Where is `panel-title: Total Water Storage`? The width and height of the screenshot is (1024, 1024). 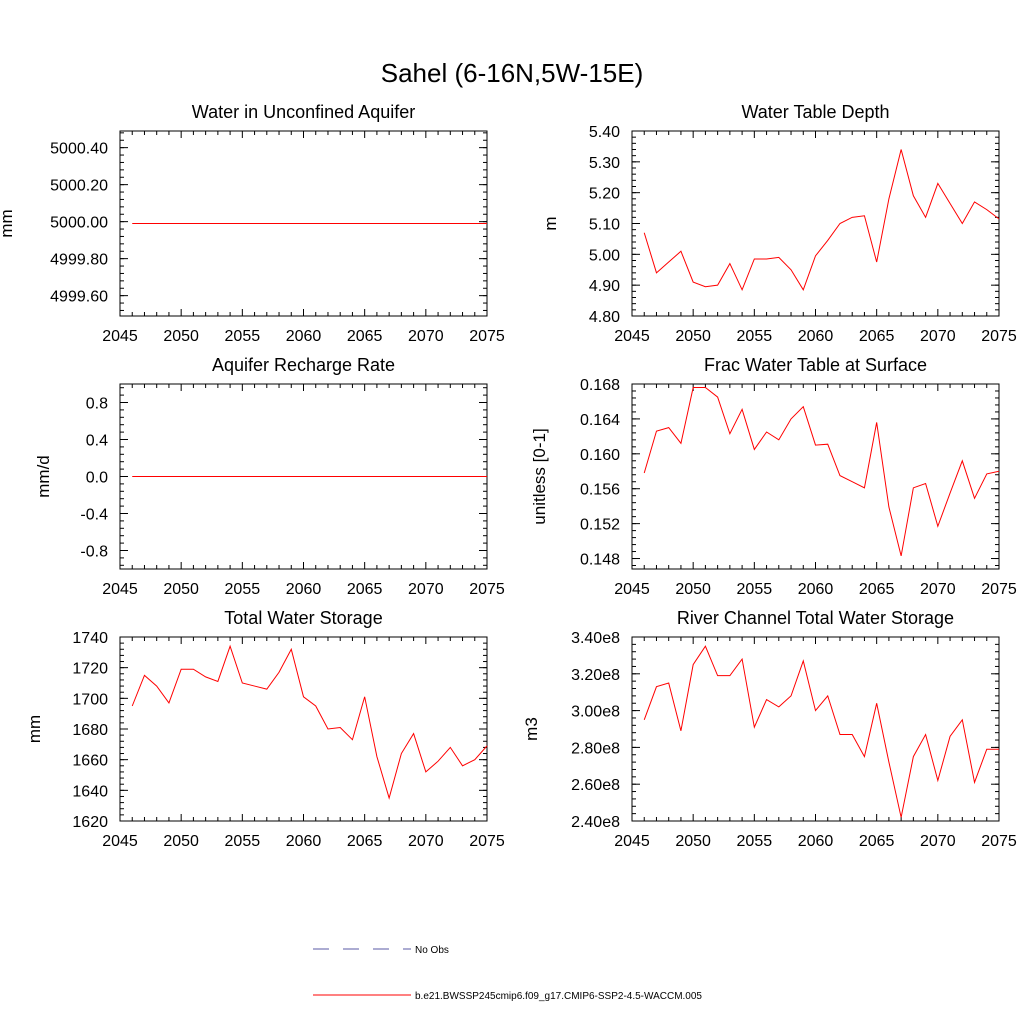 panel-title: Total Water Storage is located at coordinates (303, 618).